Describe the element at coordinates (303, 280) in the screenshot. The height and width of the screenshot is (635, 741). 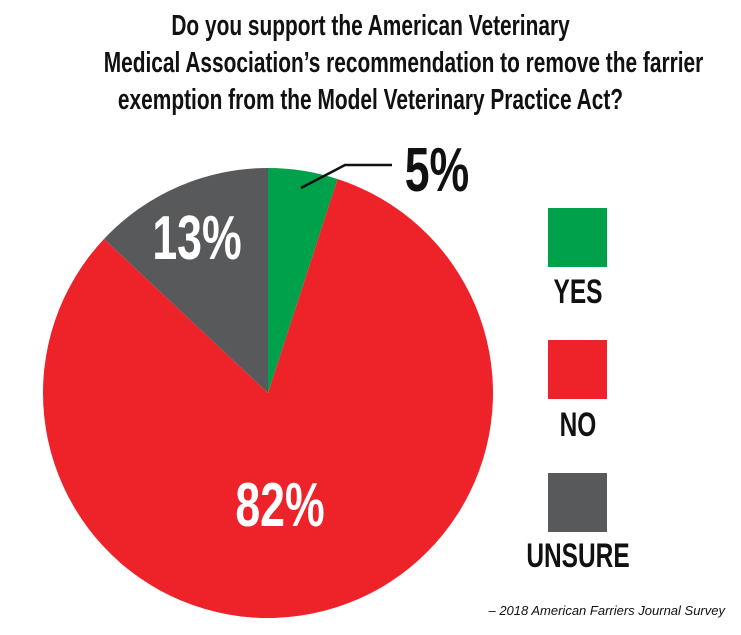
I see `pie-slice-yes` at that location.